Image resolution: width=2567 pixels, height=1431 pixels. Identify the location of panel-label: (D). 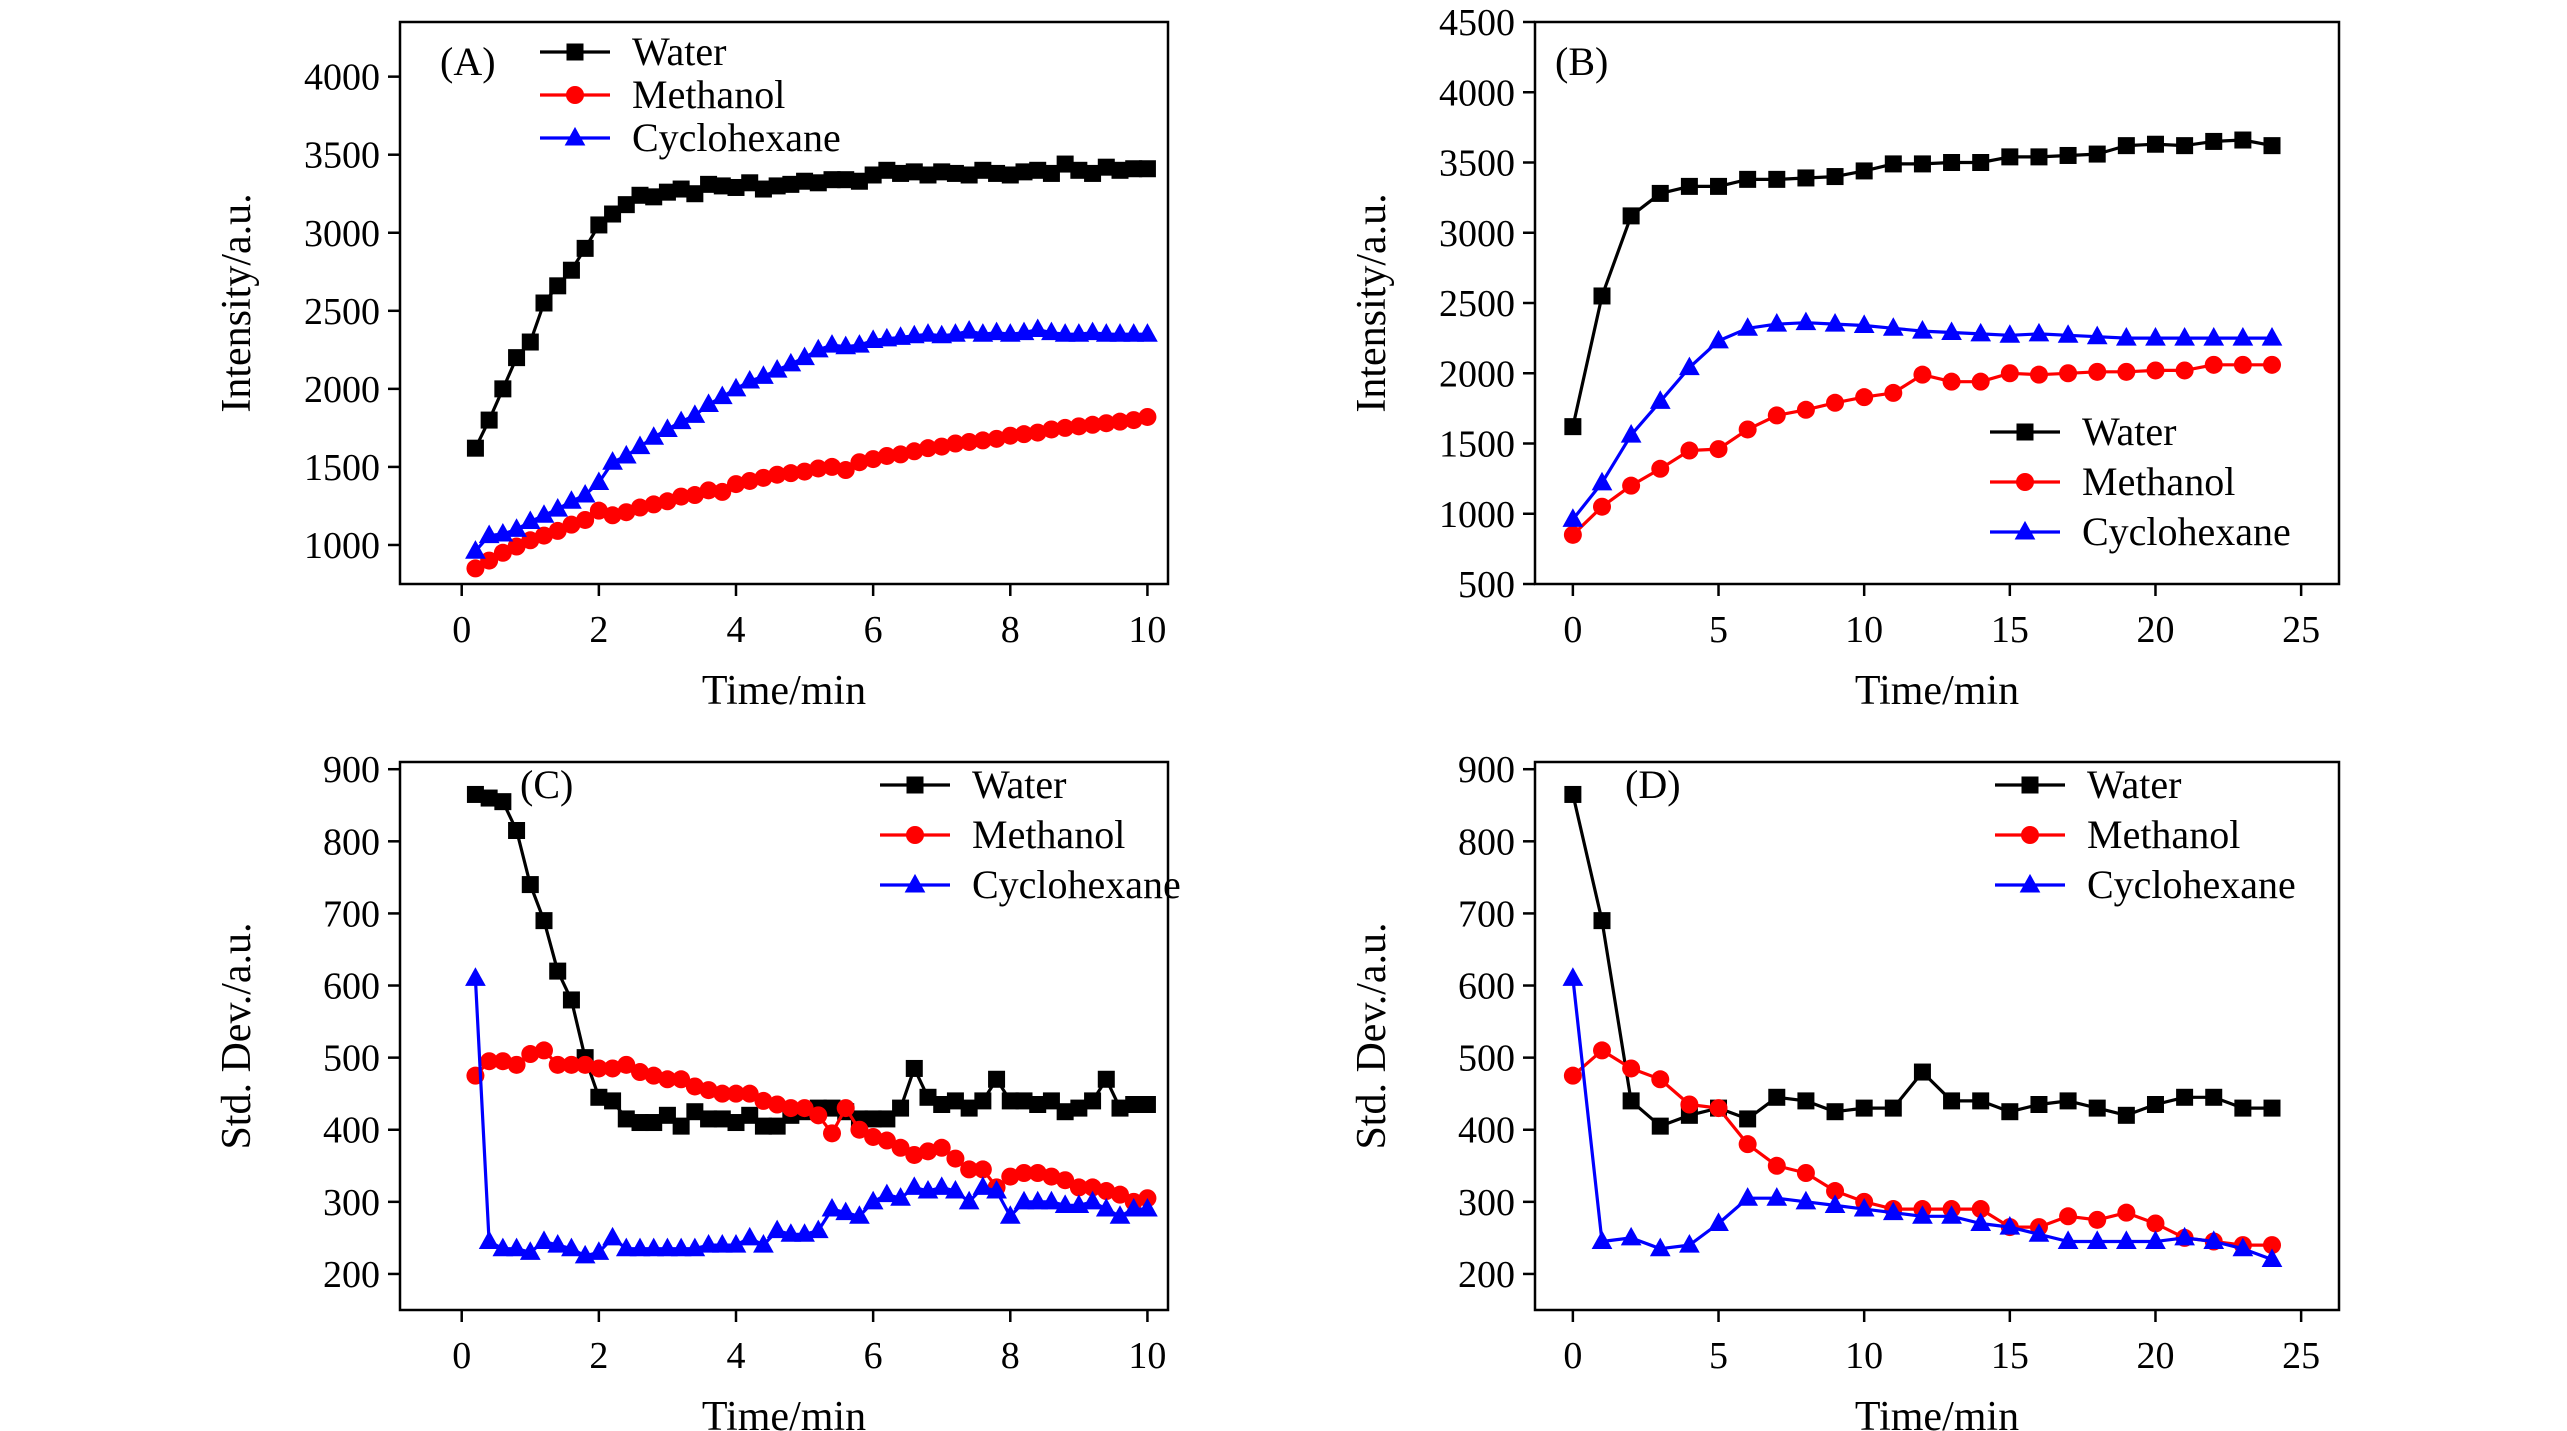
(1653, 784).